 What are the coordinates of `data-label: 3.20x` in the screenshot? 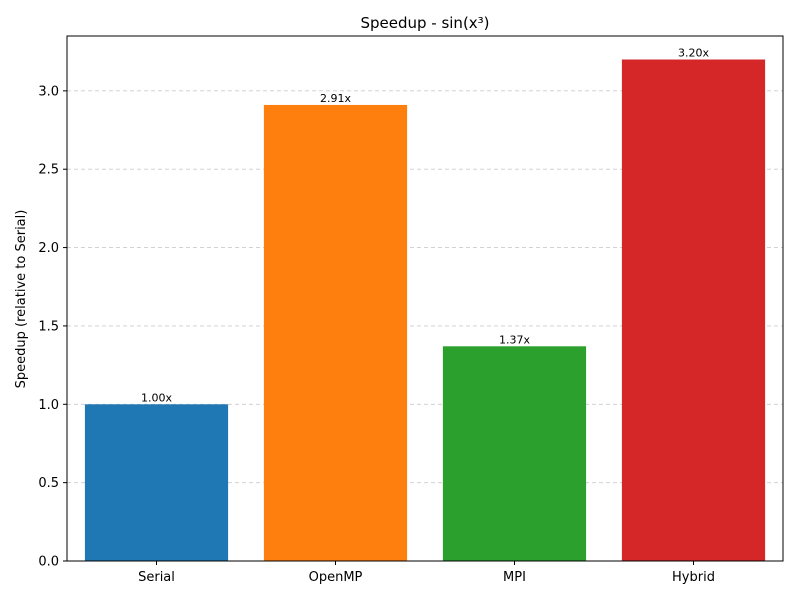 It's located at (693, 53).